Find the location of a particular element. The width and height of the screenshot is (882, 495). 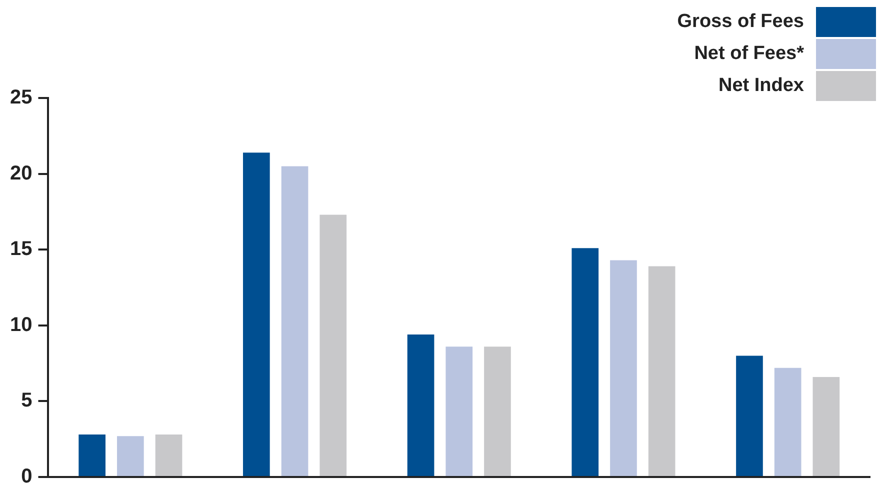

y-tick-label: 0 is located at coordinates (26, 477).